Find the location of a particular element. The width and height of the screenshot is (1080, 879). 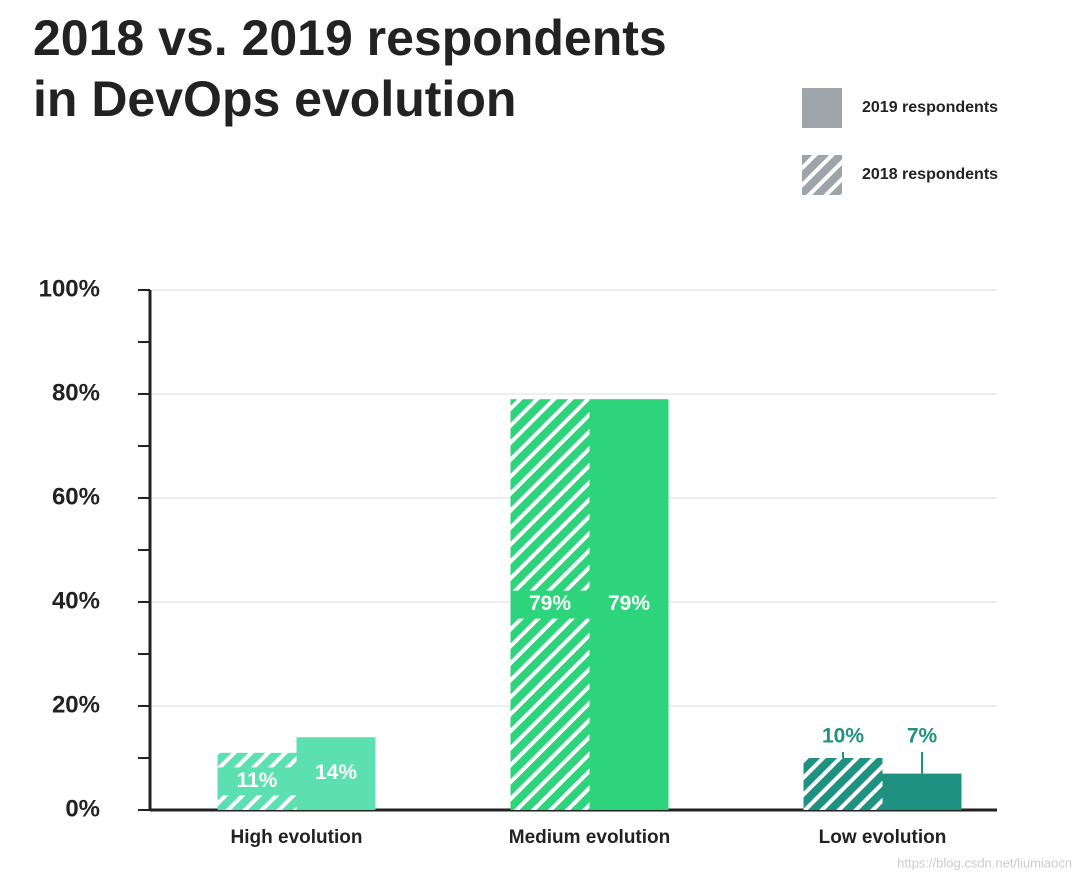

data-label: 10% is located at coordinates (843, 736).